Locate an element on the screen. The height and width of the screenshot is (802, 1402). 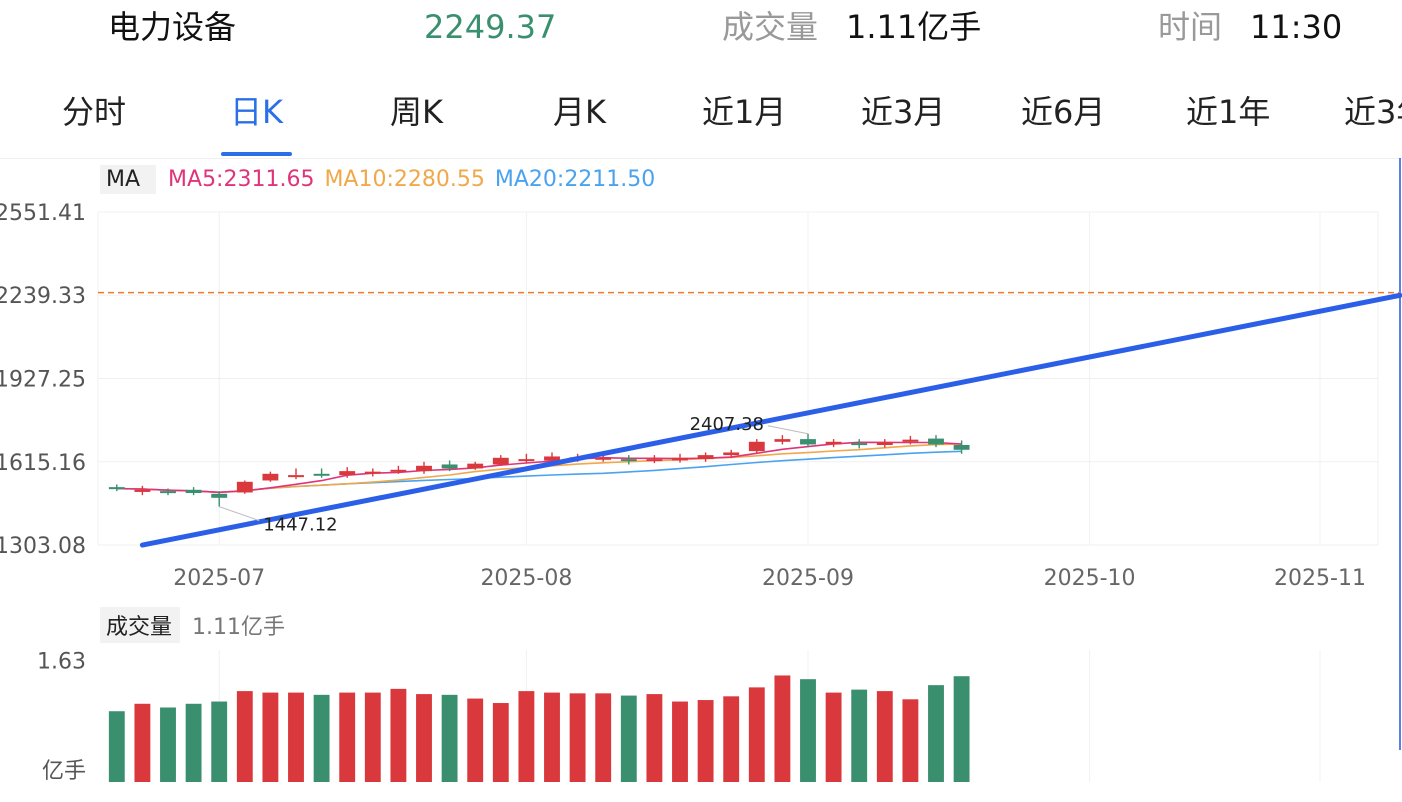
time-label: 时间 is located at coordinates (1190, 27).